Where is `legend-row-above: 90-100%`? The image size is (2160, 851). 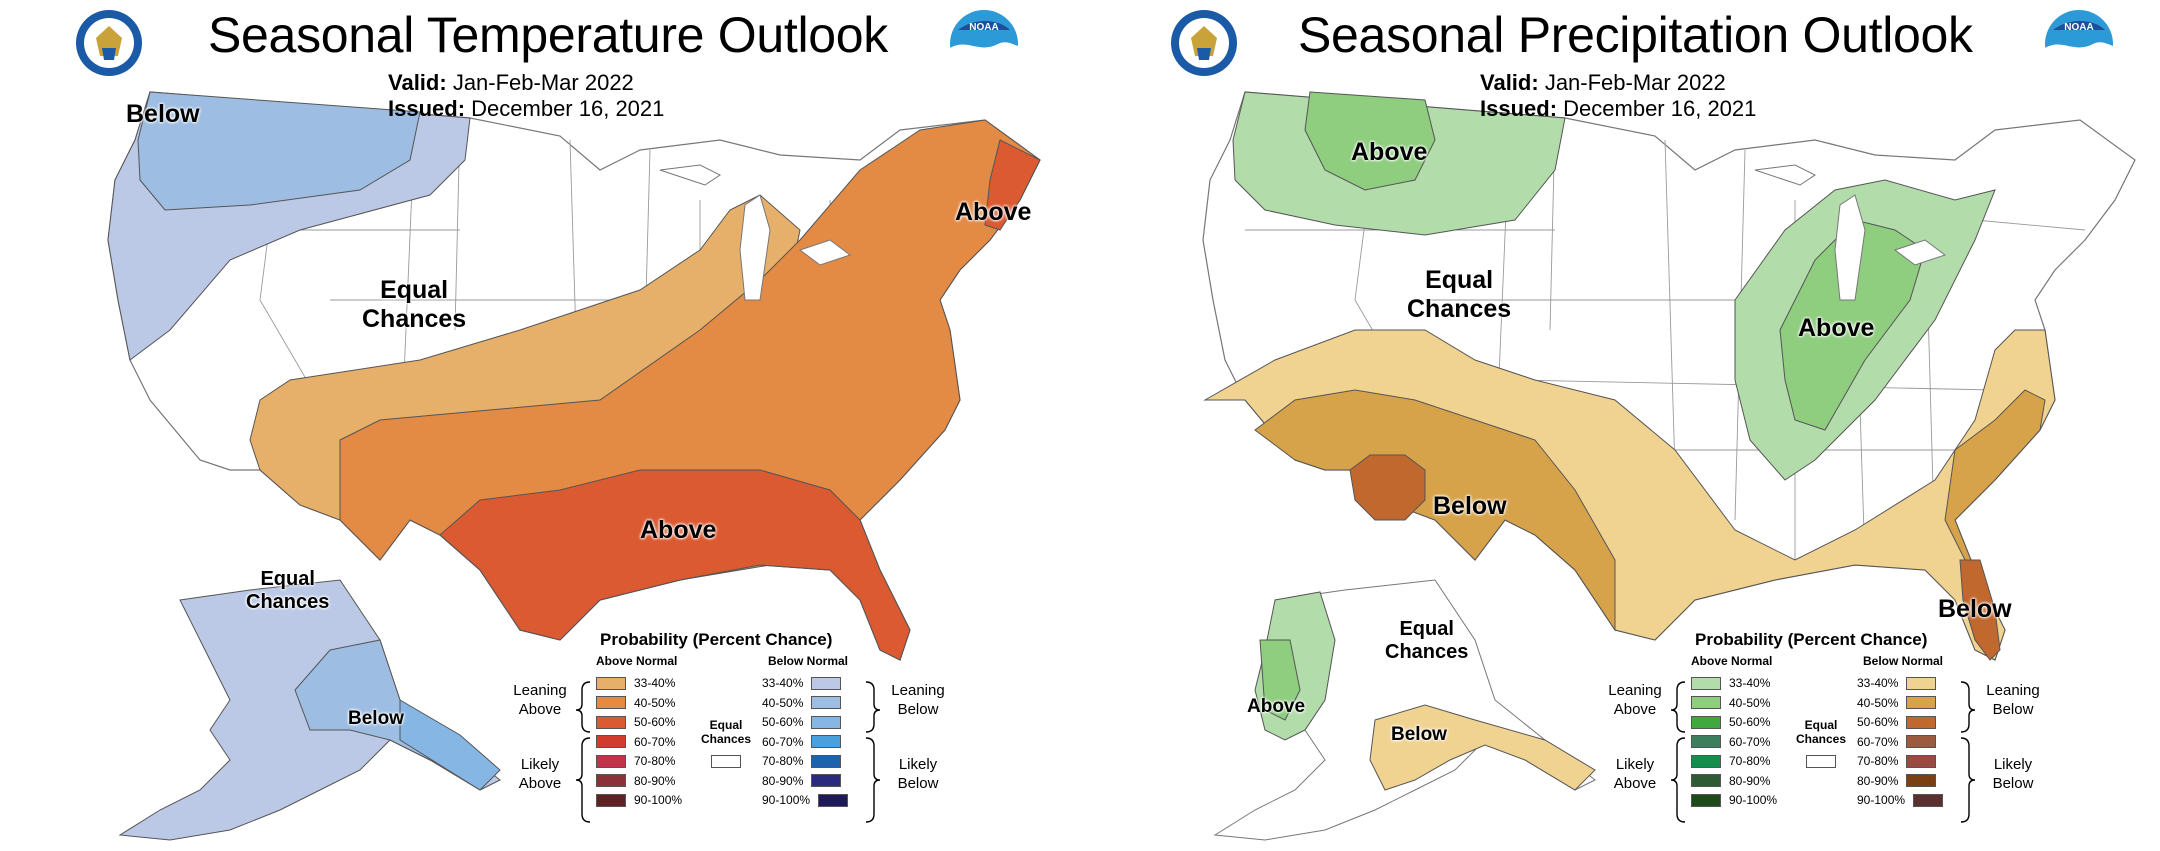 legend-row-above: 90-100% is located at coordinates (1734, 800).